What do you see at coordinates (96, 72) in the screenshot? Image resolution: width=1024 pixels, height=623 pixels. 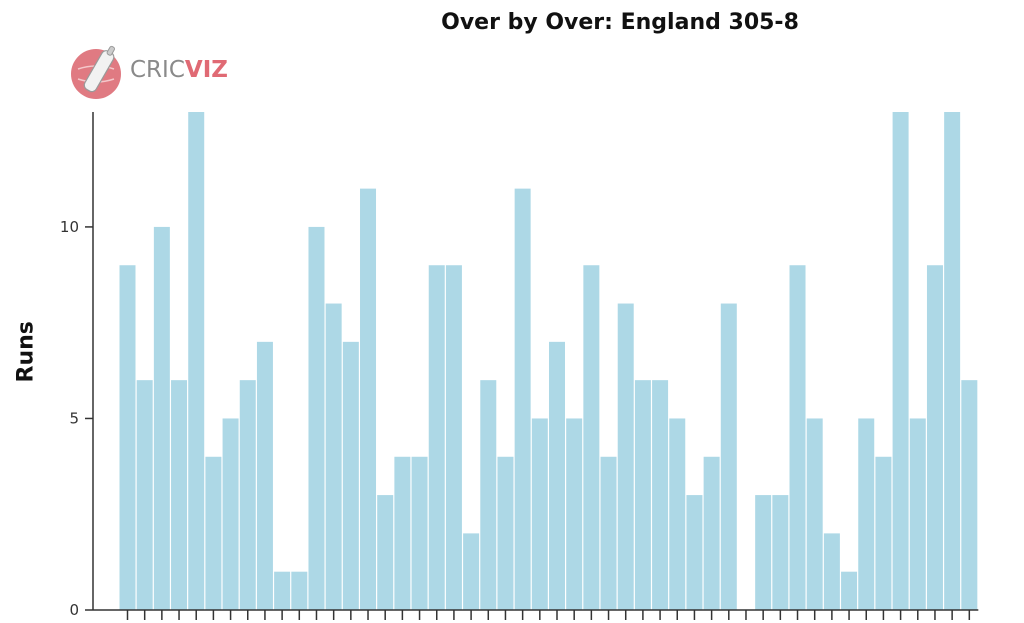 I see `cricket-bat-ball-icon` at bounding box center [96, 72].